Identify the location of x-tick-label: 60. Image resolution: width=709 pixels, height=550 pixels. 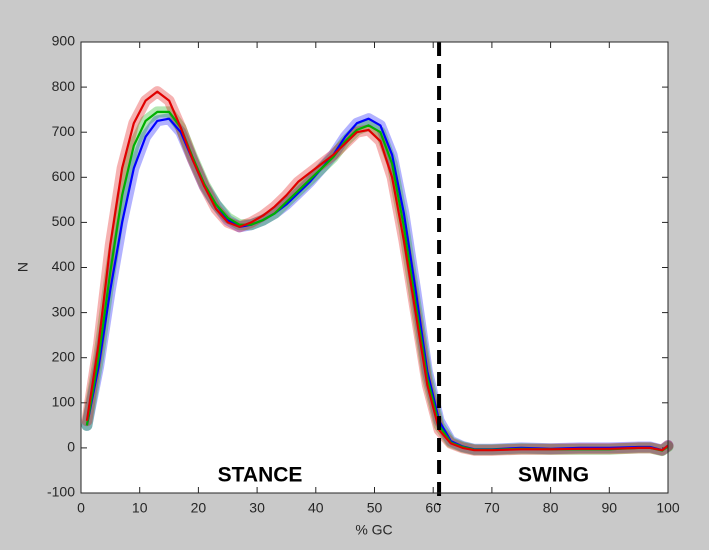
(433, 508).